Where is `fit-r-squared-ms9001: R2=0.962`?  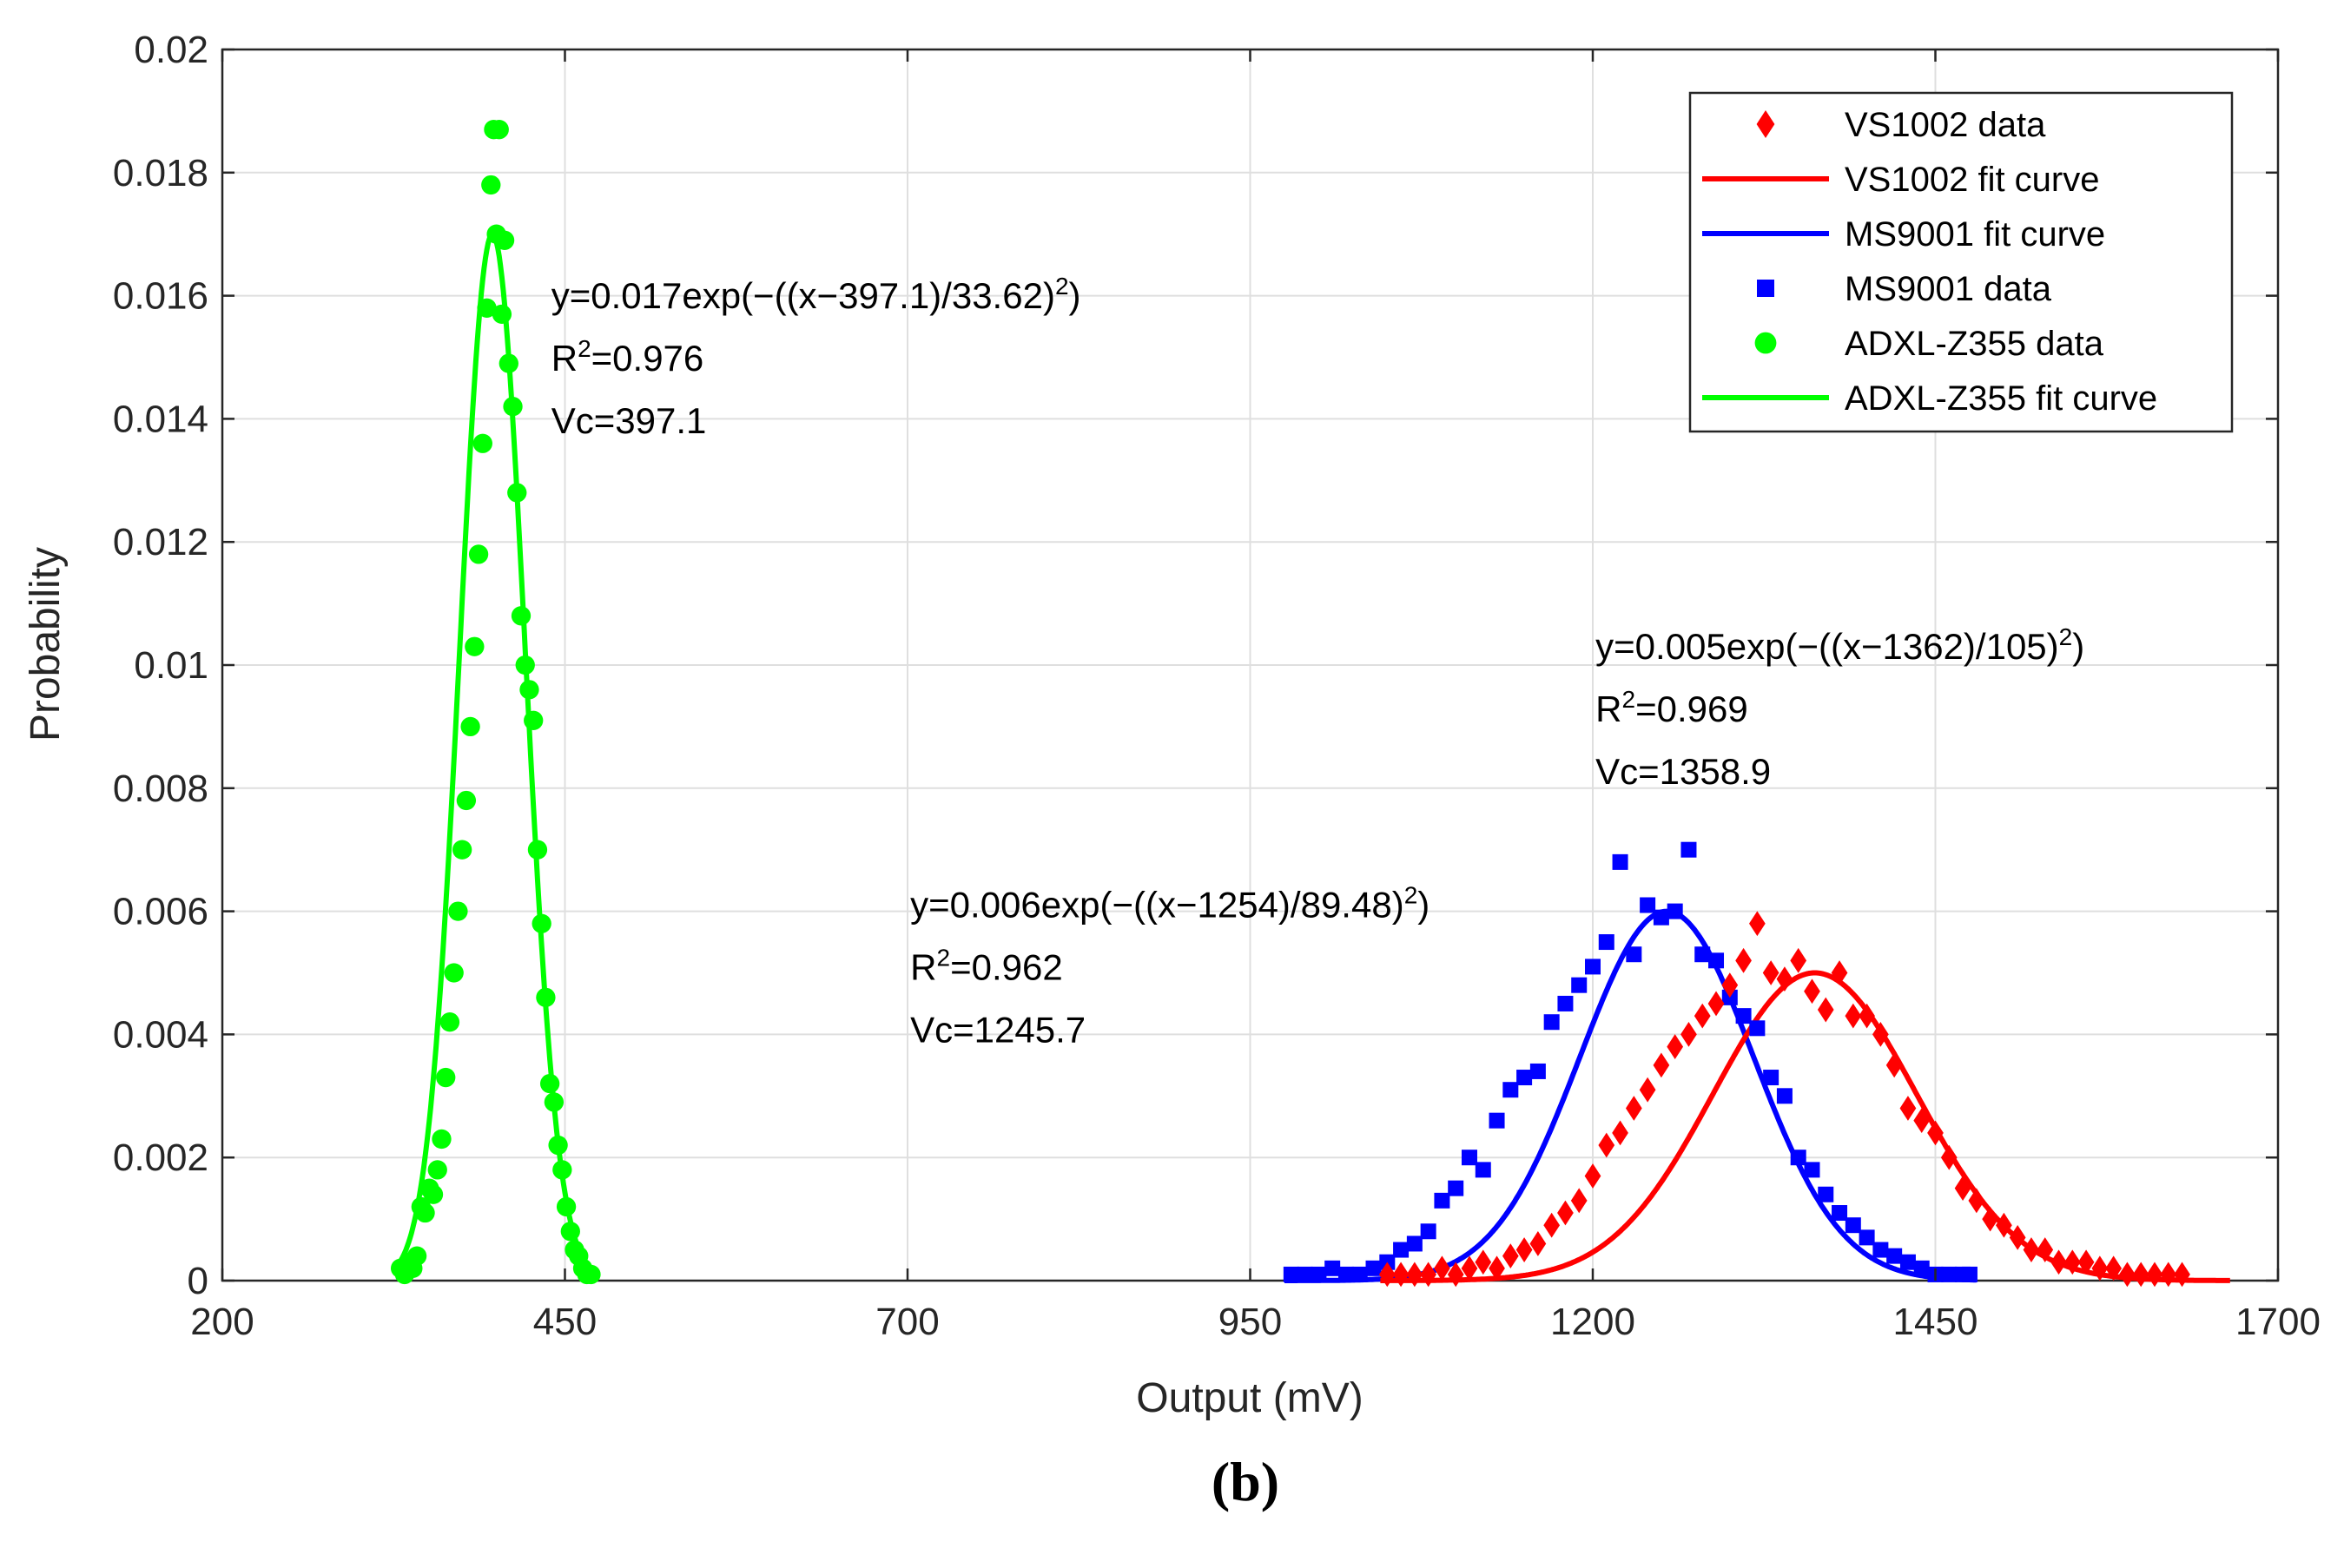
fit-r-squared-ms9001: R2=0.962 is located at coordinates (986, 966).